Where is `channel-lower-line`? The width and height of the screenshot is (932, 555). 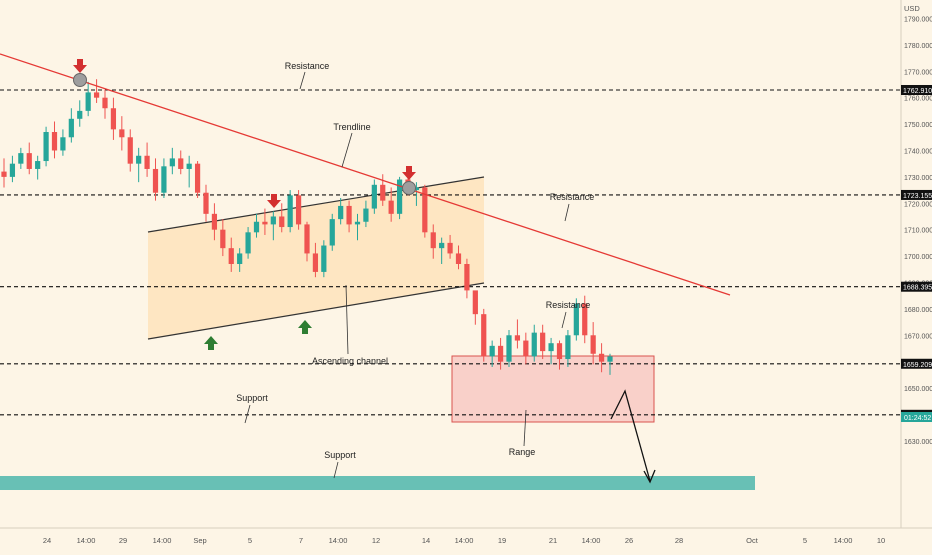
channel-lower-line is located at coordinates (316, 311).